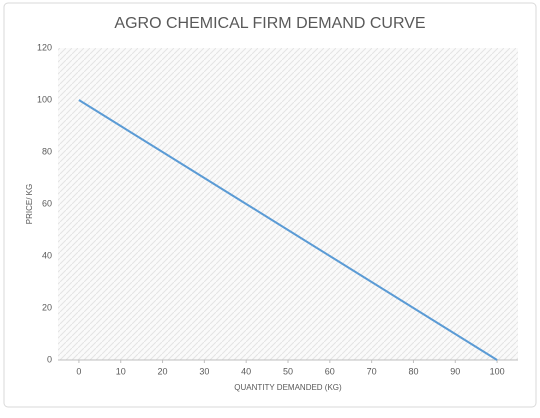 The height and width of the screenshot is (418, 540). Describe the element at coordinates (330, 371) in the screenshot. I see `x-tick-label: 60` at that location.